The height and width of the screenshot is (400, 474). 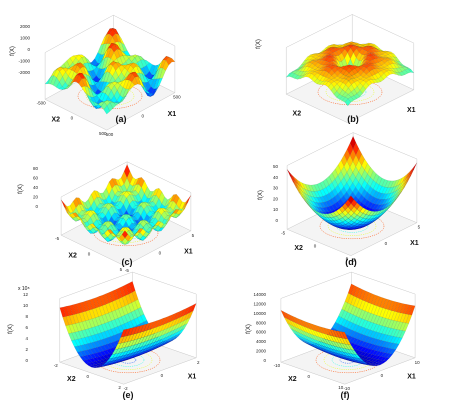 I want to click on panel-label-a: (a), so click(x=121, y=119).